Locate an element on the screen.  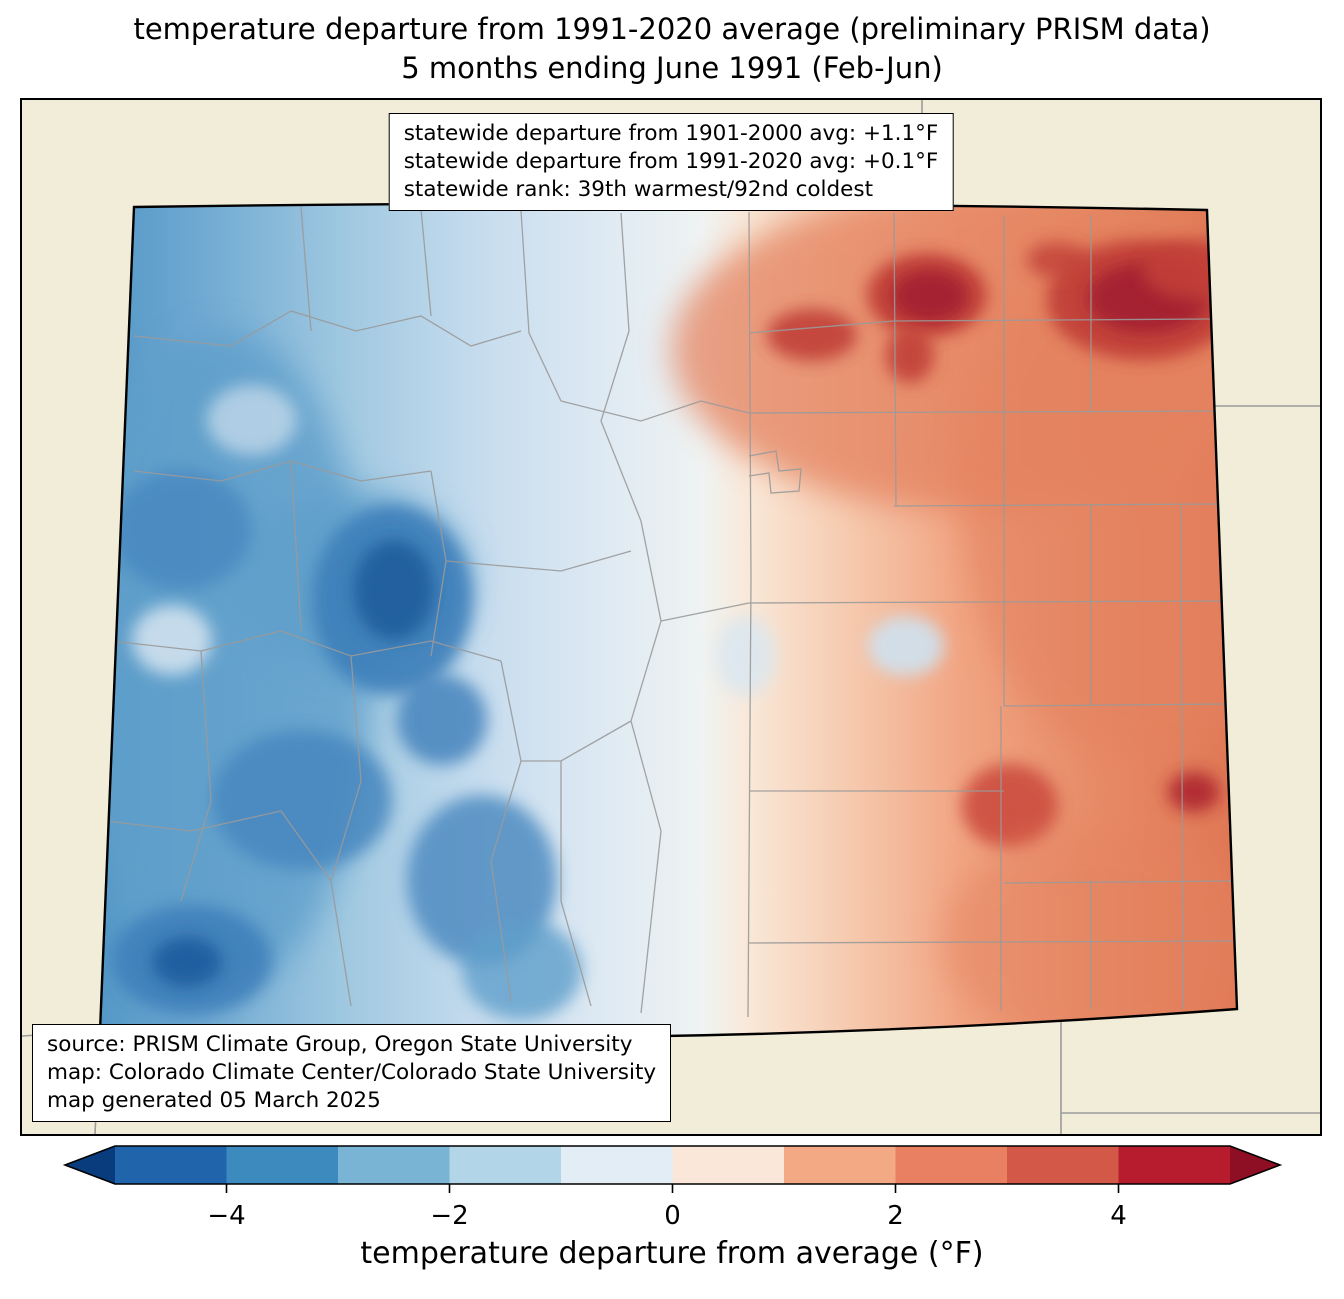
colorbar-tick-label: −4 is located at coordinates (226, 1216).